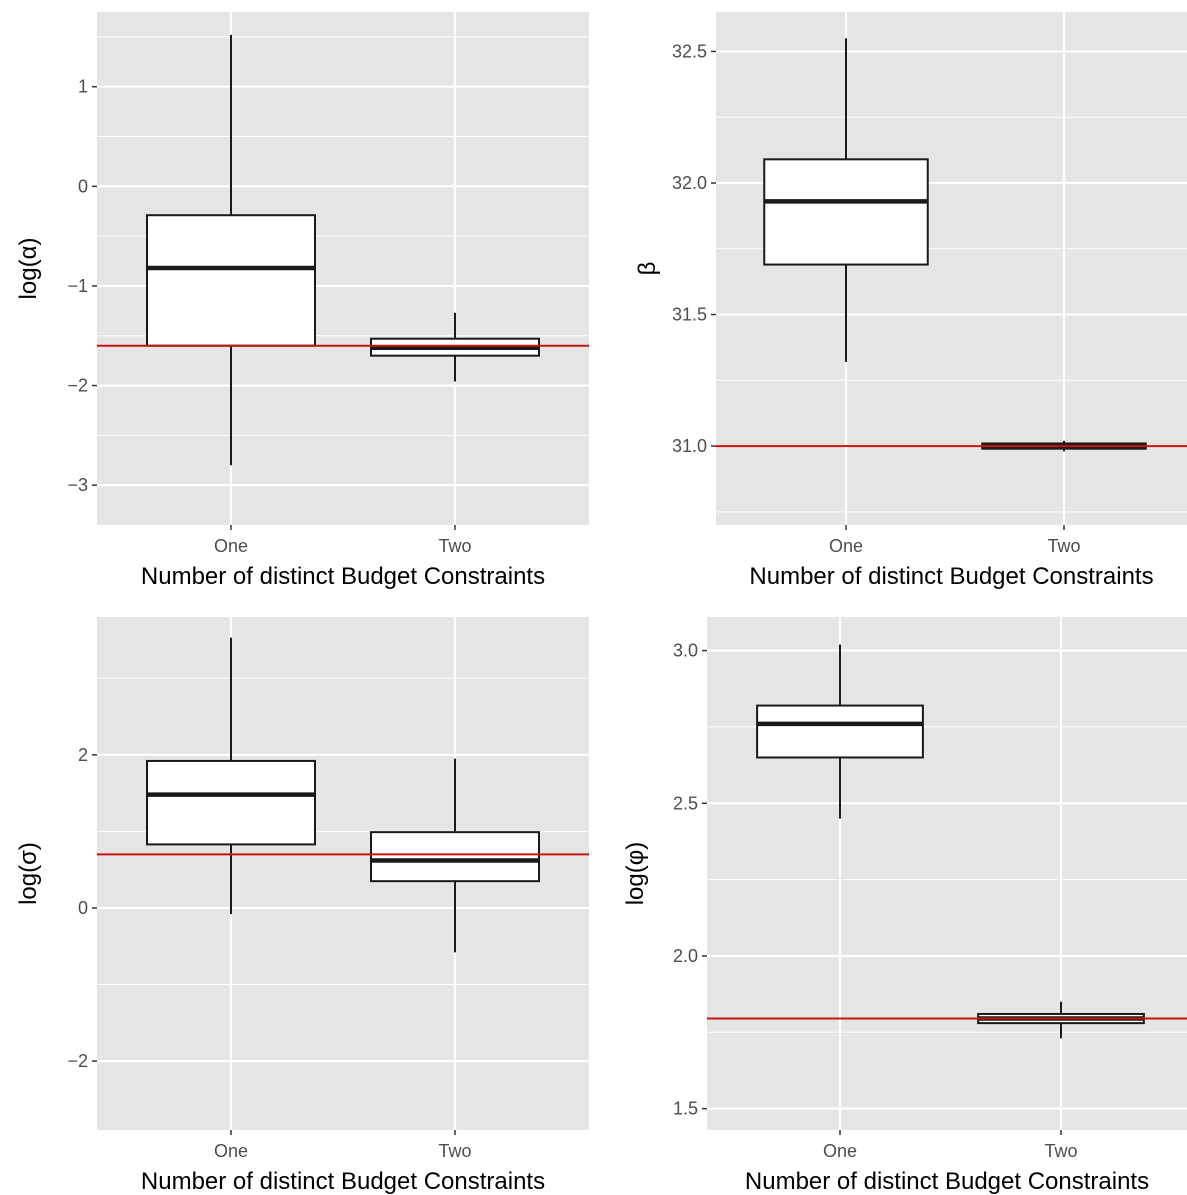 This screenshot has width=1187, height=1195. I want to click on y-tick-label: −1, so click(77, 286).